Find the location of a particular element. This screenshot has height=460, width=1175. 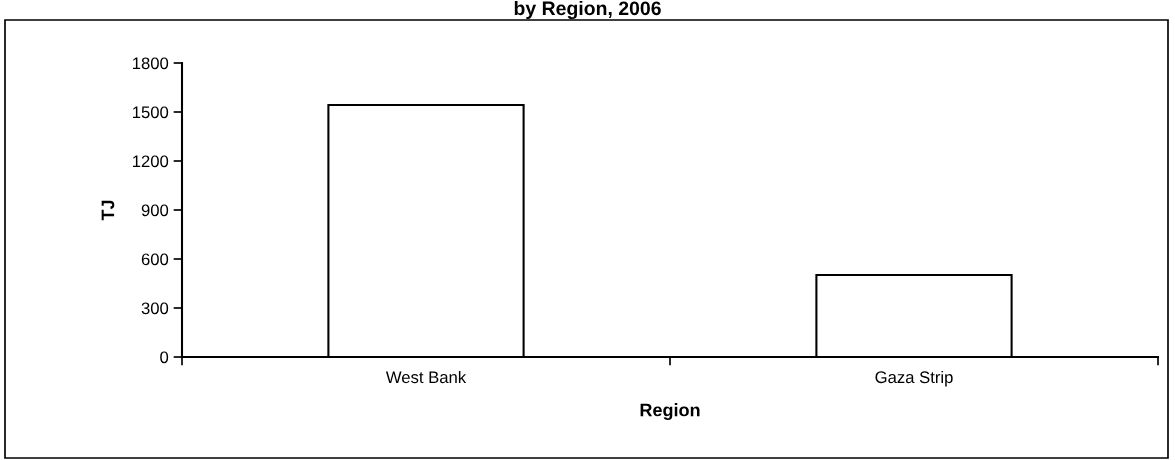

y-tick-label: 300 is located at coordinates (155, 308).